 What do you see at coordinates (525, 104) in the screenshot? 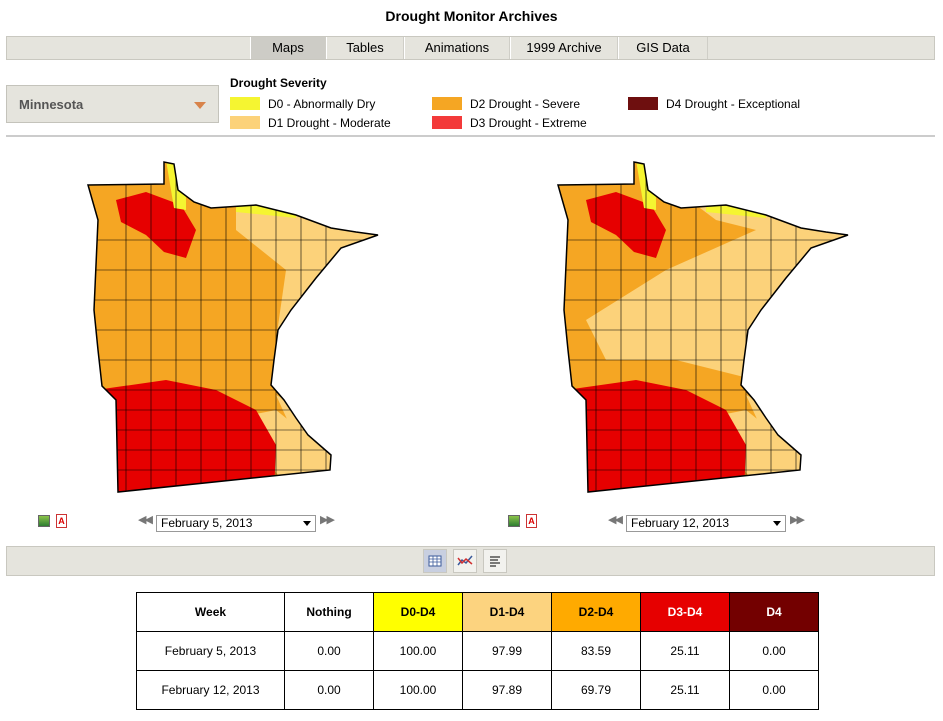
I see `legend-label: D2 Drought - Severe` at bounding box center [525, 104].